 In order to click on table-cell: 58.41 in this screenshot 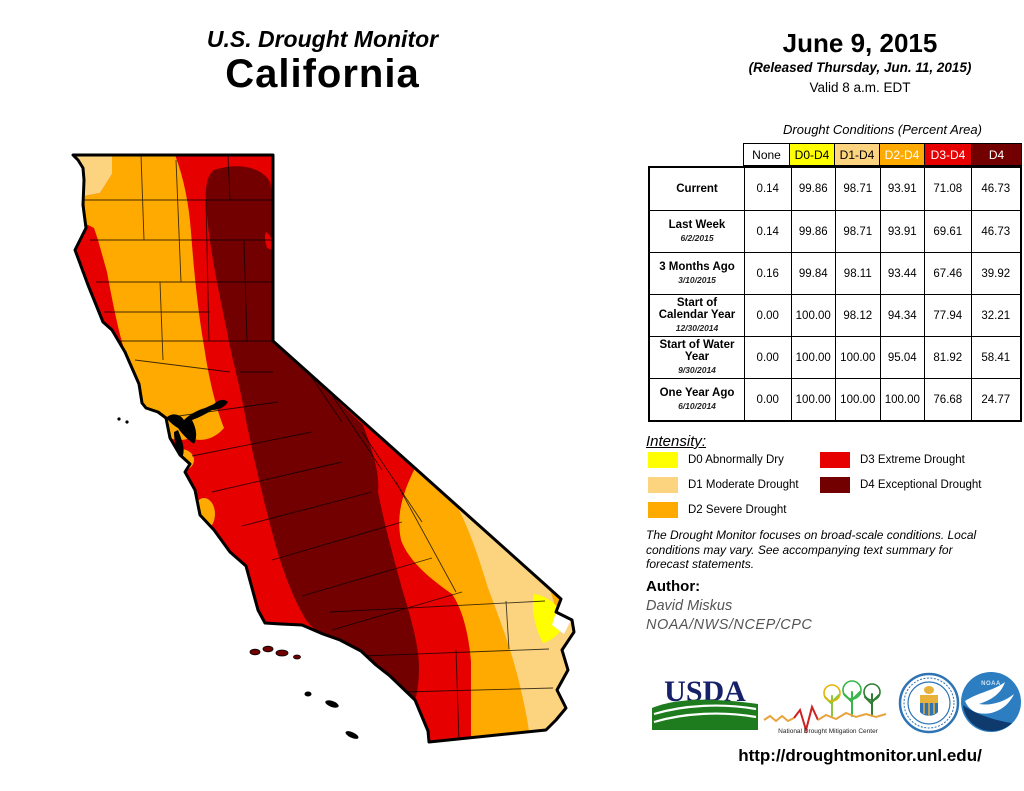, I will do `click(995, 357)`.